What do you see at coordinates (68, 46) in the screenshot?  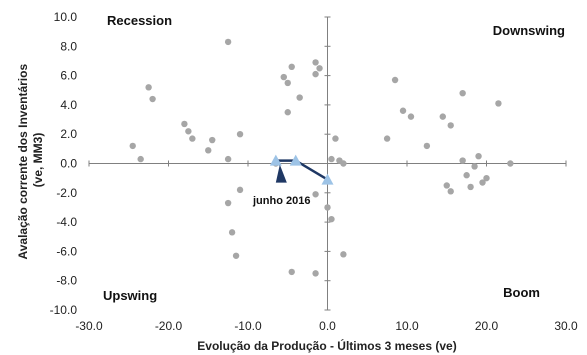 I see `y-tick-label: 8.0` at bounding box center [68, 46].